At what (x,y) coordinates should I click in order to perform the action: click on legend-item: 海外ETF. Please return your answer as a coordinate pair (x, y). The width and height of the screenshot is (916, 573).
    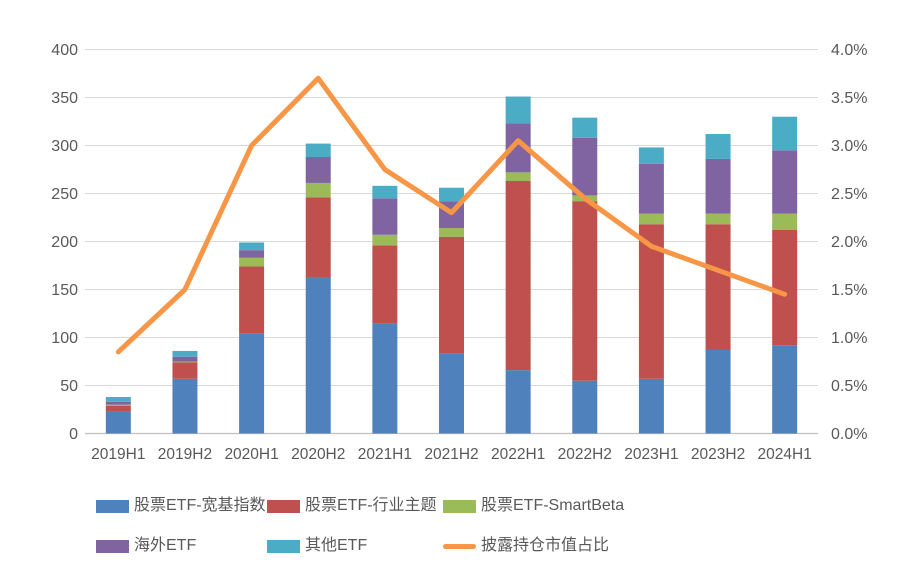
    Looking at the image, I should click on (146, 546).